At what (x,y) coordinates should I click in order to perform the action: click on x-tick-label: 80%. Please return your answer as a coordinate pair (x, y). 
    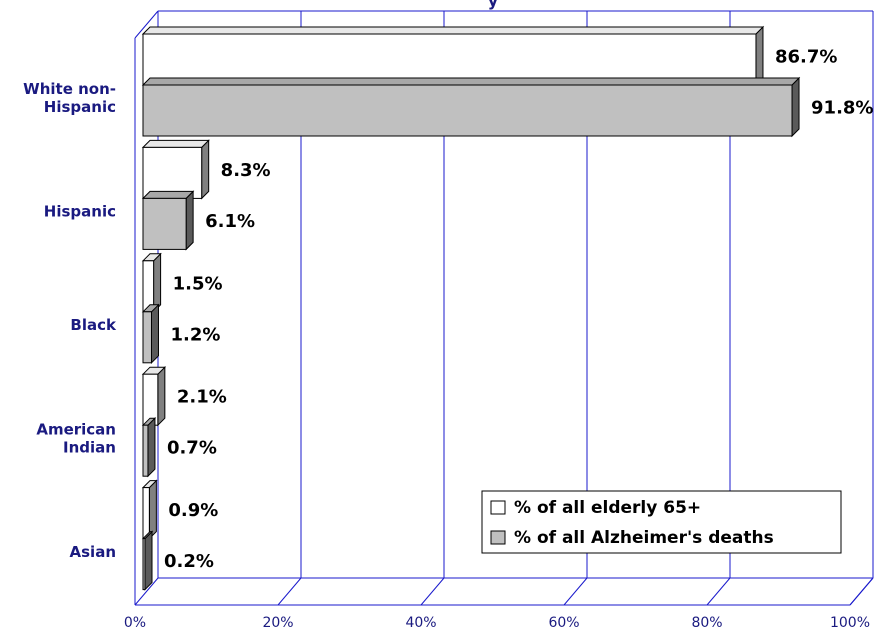
    Looking at the image, I should click on (706, 623).